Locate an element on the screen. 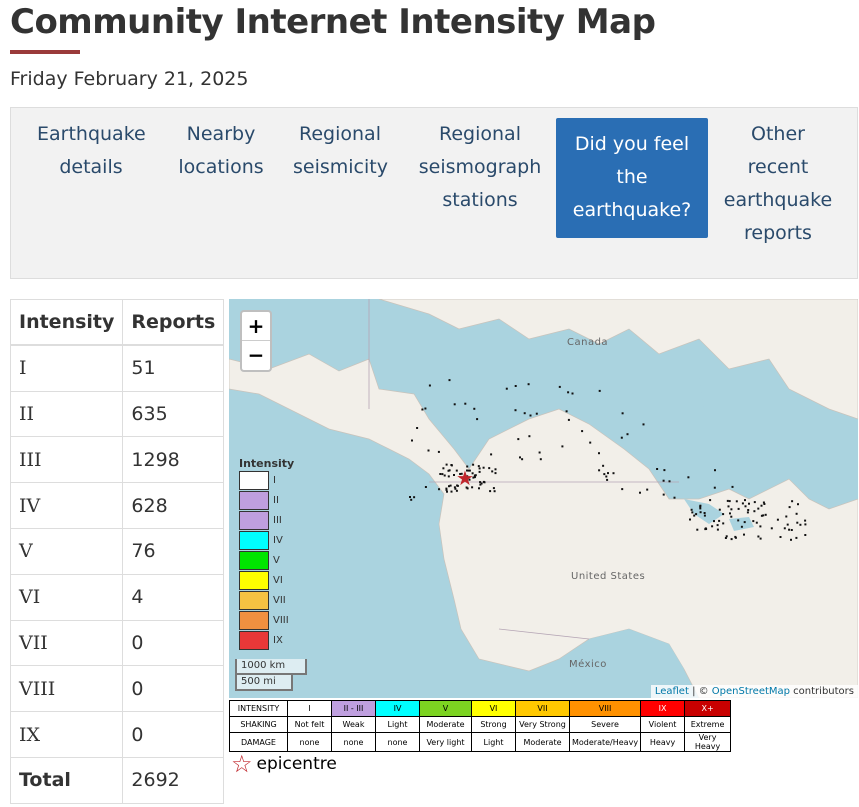 The width and height of the screenshot is (859, 807). intensity-cell: IV is located at coordinates (66, 505).